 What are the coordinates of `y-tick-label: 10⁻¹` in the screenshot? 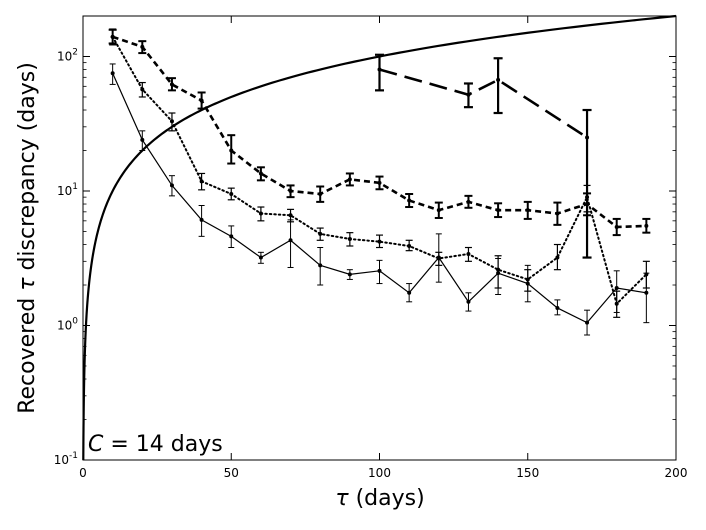 It's located at (66, 459).